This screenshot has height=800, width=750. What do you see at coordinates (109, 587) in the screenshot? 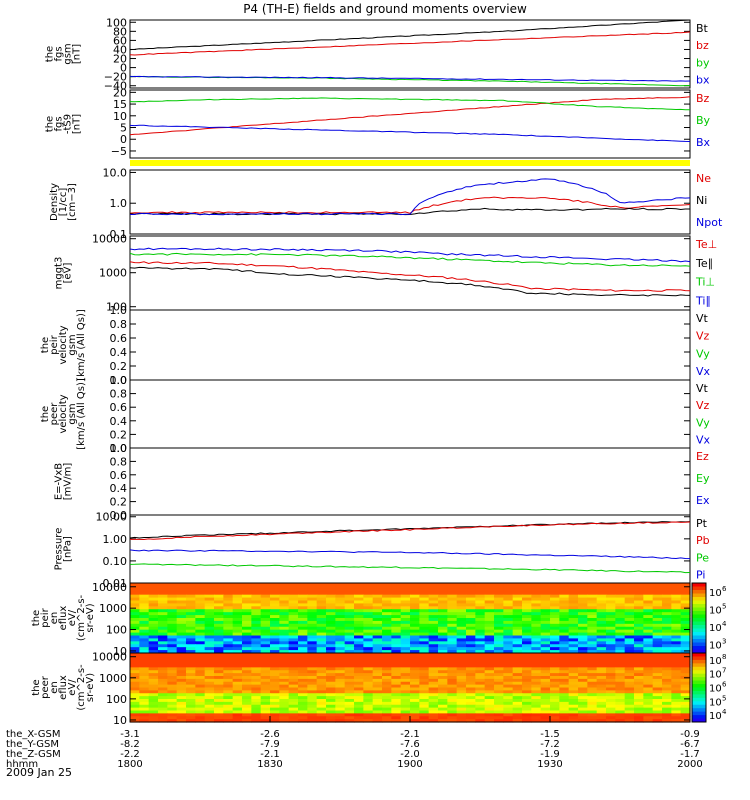
I see `y-tick-label: 10000` at bounding box center [109, 587].